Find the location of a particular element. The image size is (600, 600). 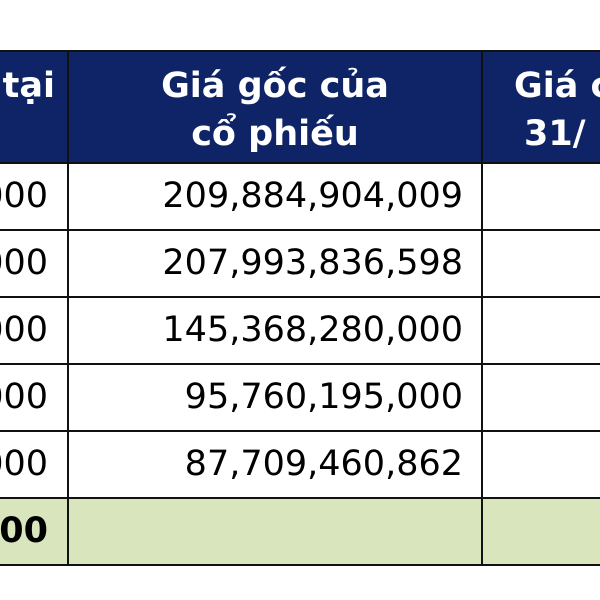

header-cell-text-line2: 31/ is located at coordinates (555, 134).